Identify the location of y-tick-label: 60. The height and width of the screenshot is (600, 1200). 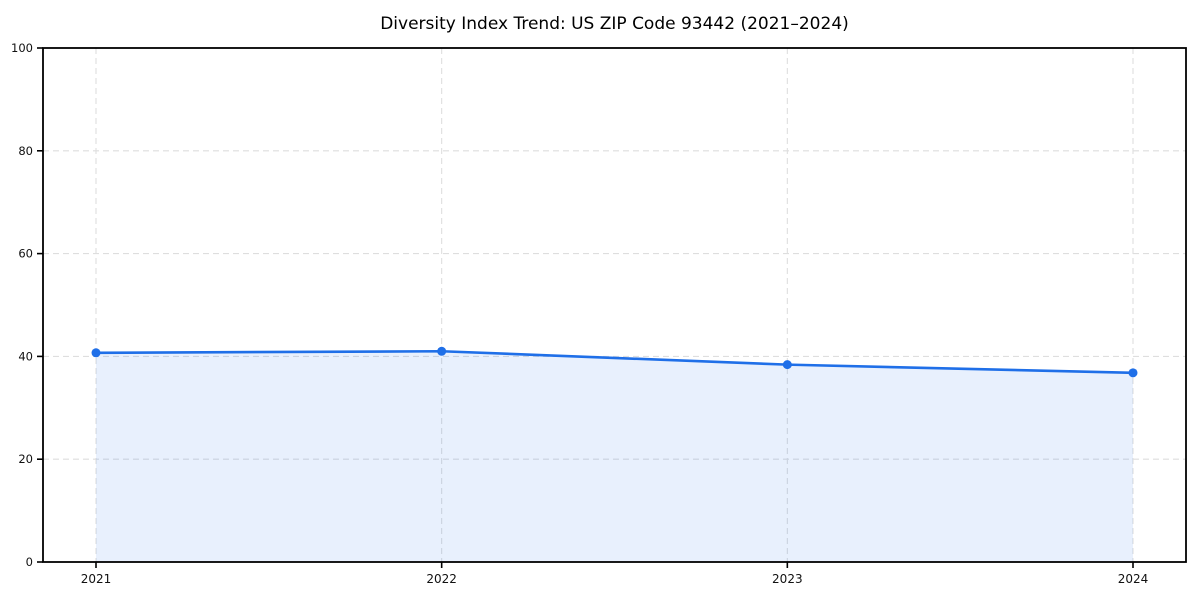
(25, 254).